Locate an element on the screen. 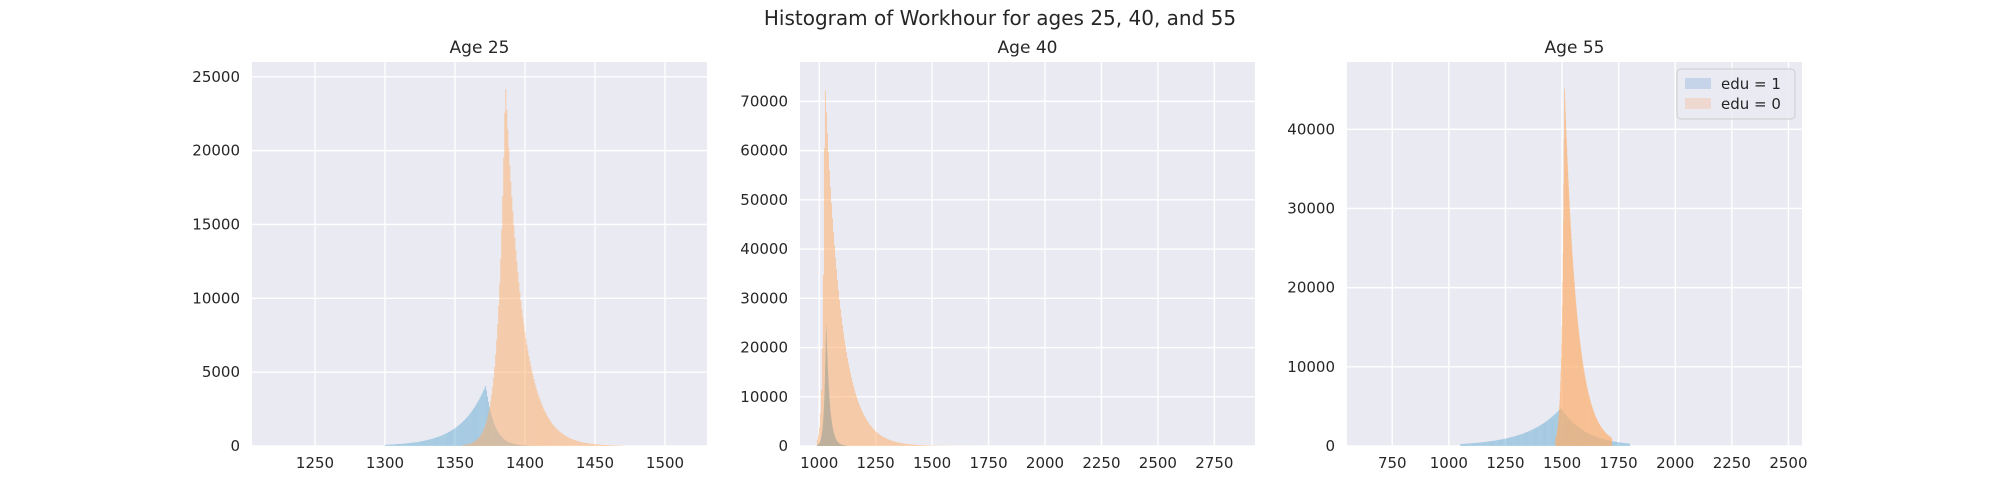 Image resolution: width=2000 pixels, height=500 pixels. y-tick-label: 0 is located at coordinates (783, 446).